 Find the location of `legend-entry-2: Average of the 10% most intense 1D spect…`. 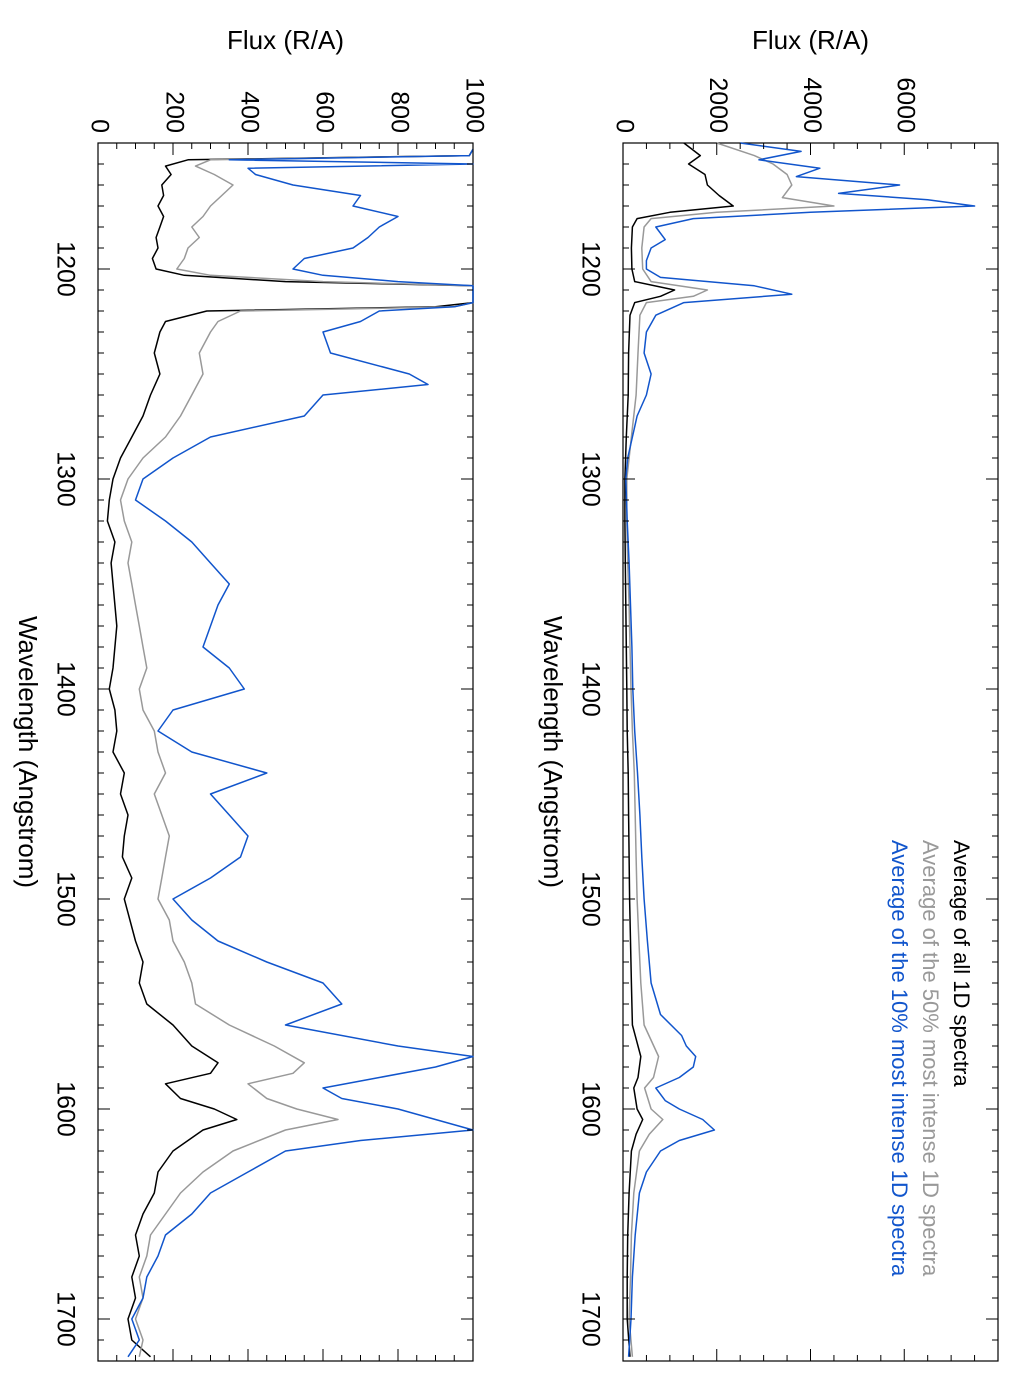

legend-entry-2: Average of the 10% most intense 1D spect… is located at coordinates (899, 1058).